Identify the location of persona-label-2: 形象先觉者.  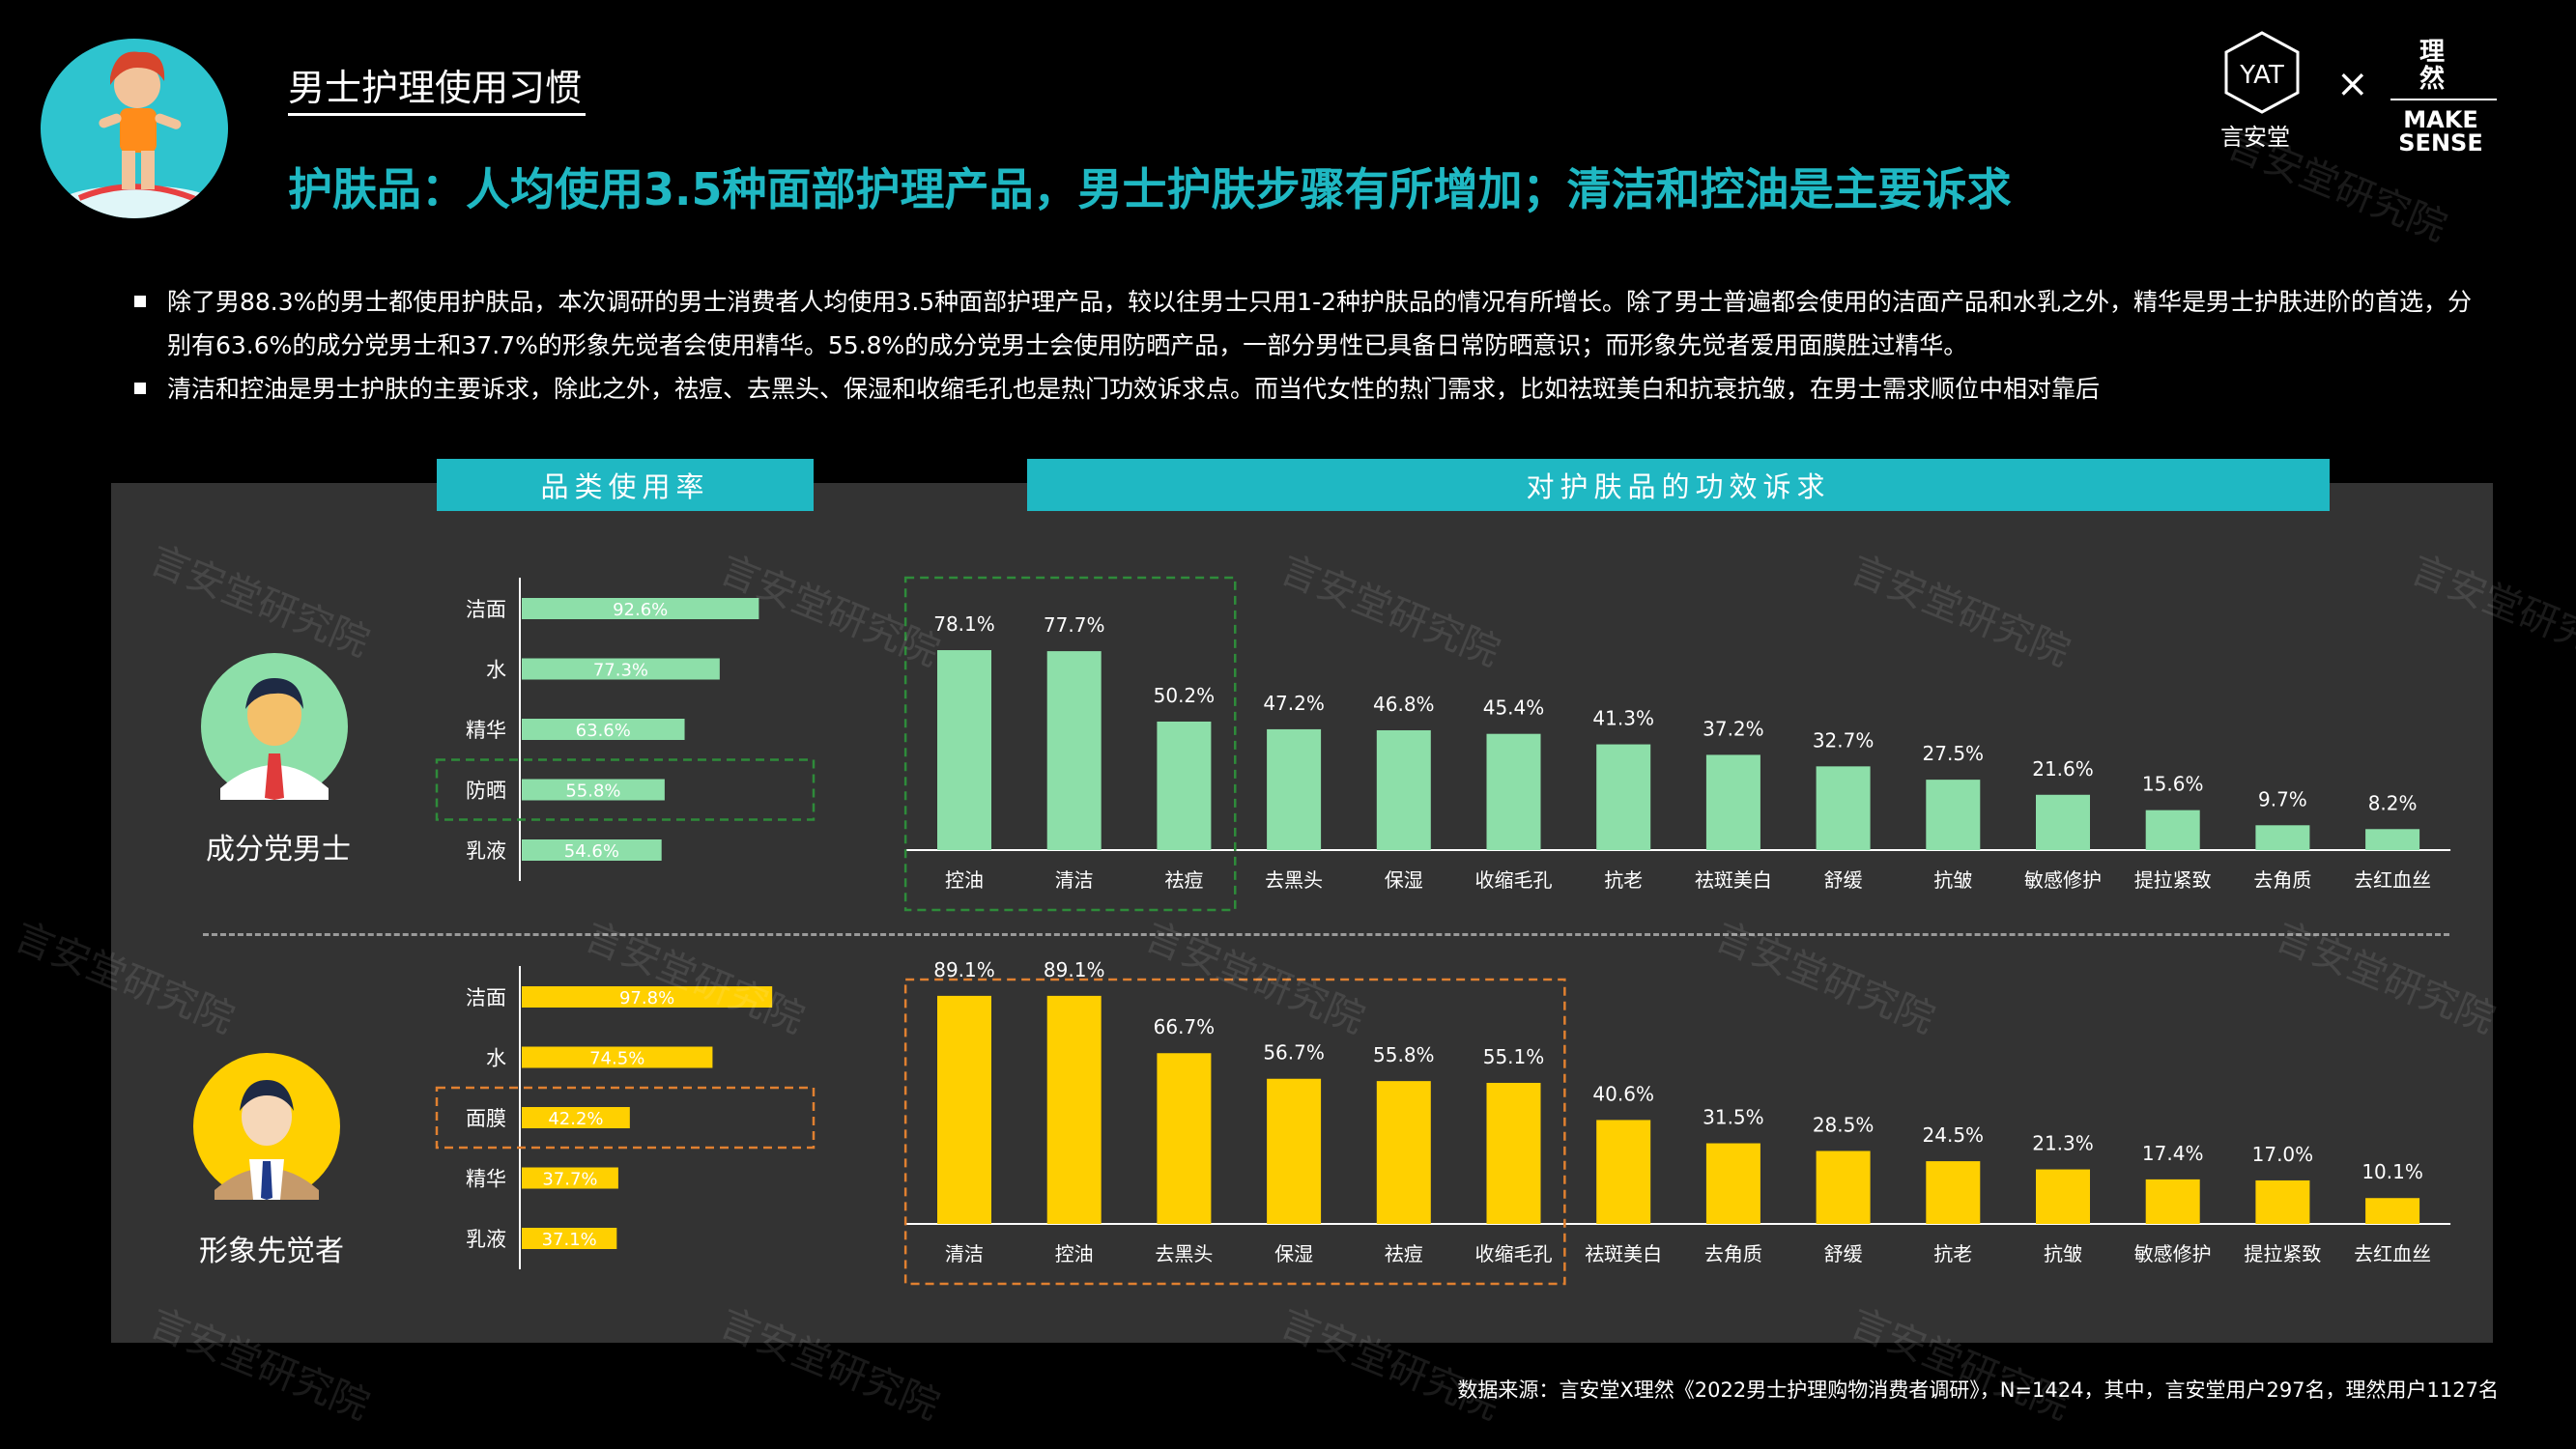
(272, 1251).